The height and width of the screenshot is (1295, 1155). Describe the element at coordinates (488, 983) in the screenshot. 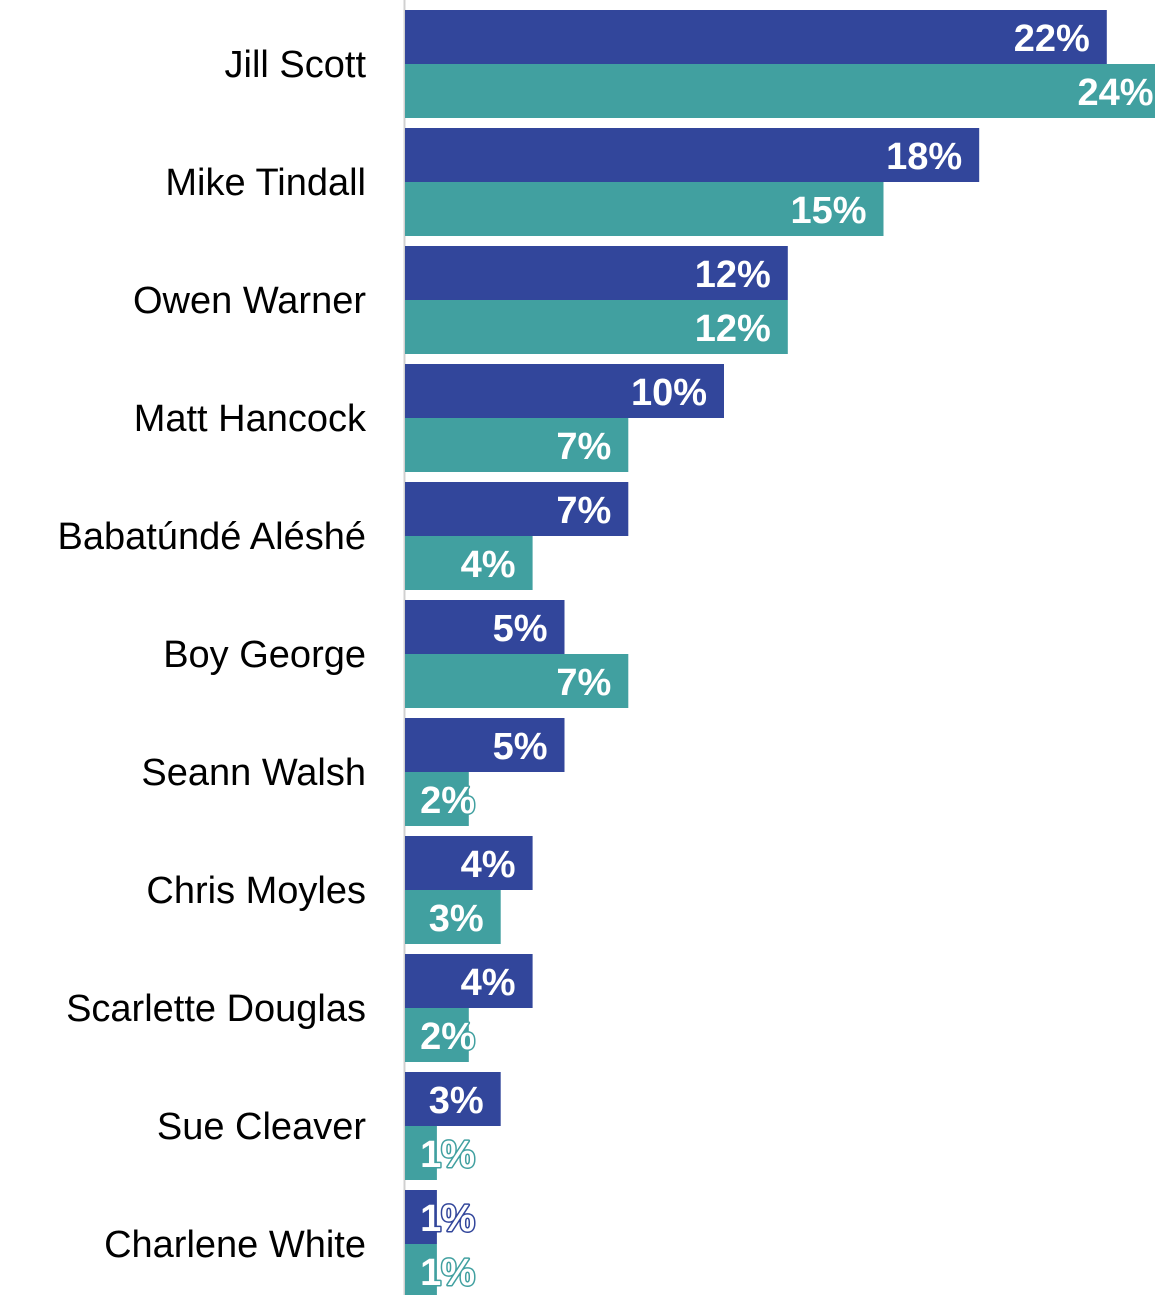

I see `data-label-scarlette-douglas-series-1: 4%` at that location.